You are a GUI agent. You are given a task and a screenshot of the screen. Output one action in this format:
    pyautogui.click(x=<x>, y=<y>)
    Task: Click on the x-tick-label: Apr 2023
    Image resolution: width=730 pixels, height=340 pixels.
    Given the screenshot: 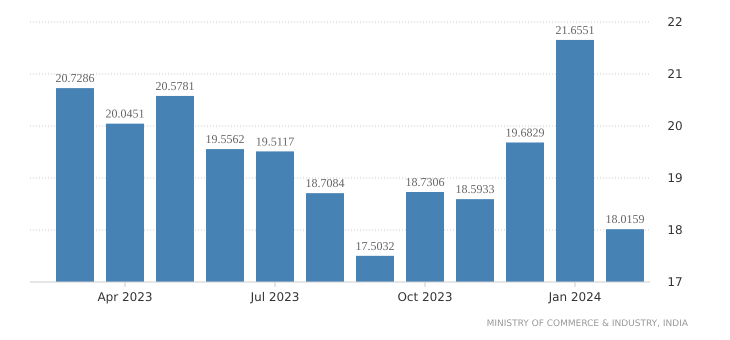 What is the action you would take?
    pyautogui.click(x=125, y=297)
    